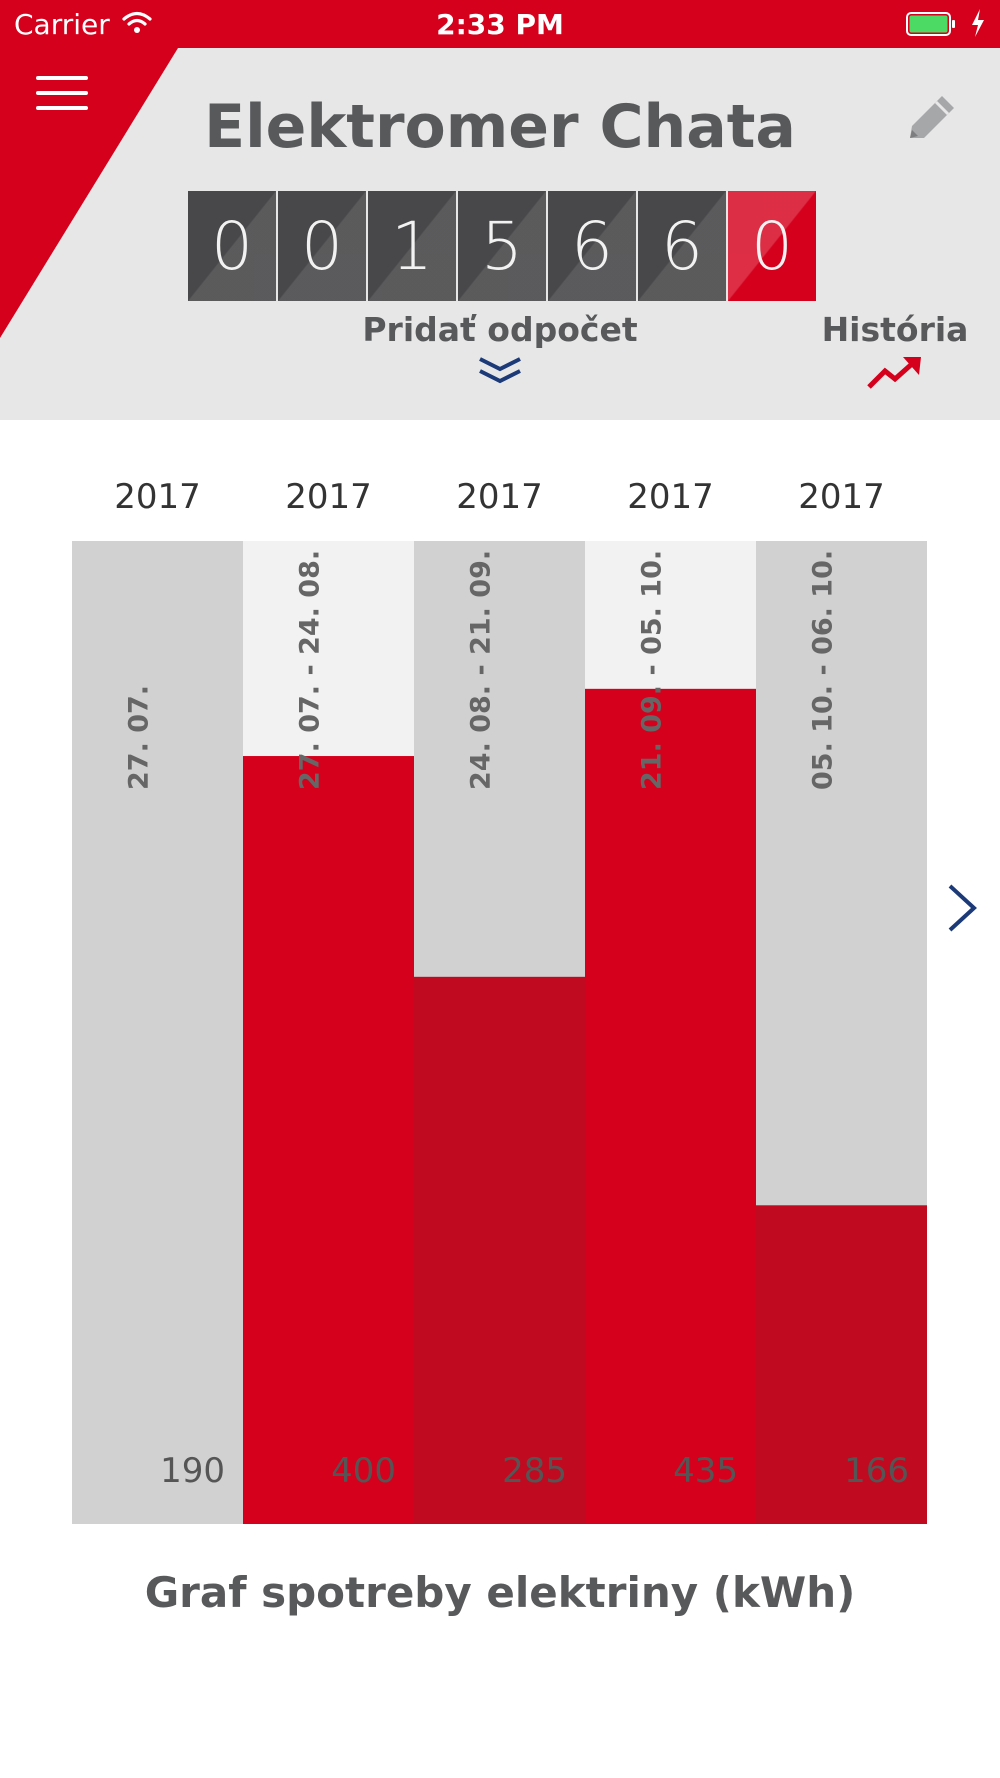 This screenshot has width=1000, height=1778. Describe the element at coordinates (534, 1471) in the screenshot. I see `chart-value-label: 285` at that location.